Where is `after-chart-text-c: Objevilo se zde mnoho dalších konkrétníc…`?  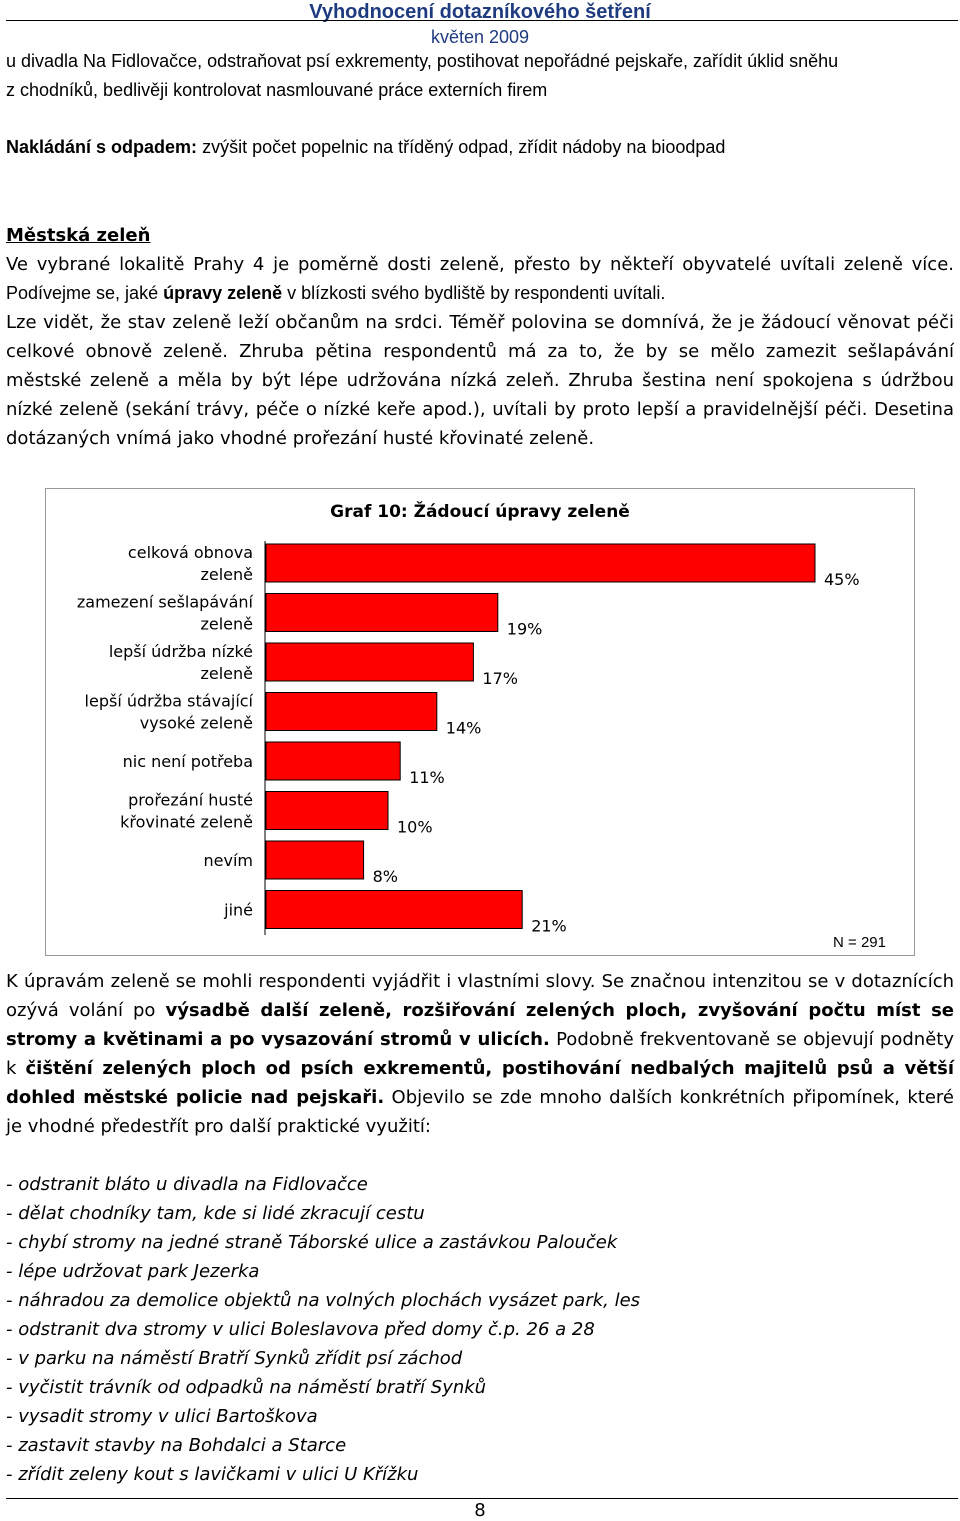
after-chart-text-c: Objevilo se zde mnoho dalších konkrétníc… is located at coordinates (480, 1112).